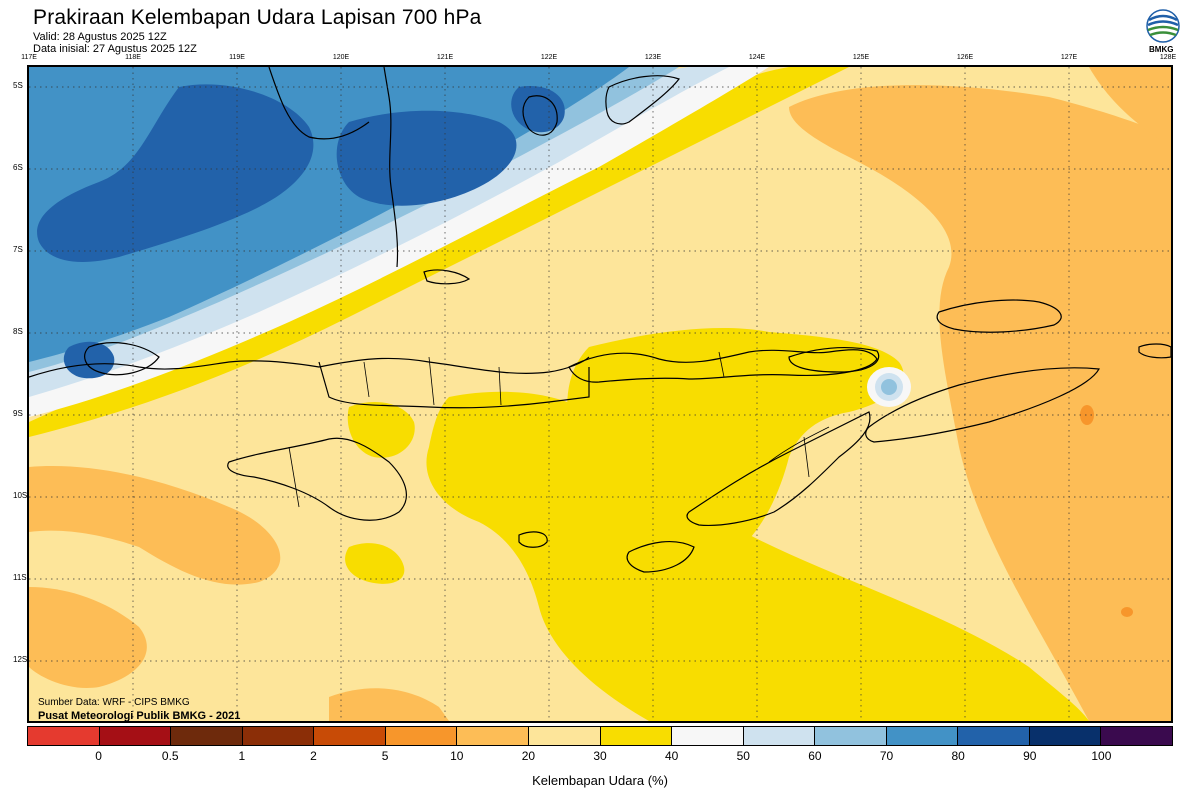 The width and height of the screenshot is (1200, 800). What do you see at coordinates (861, 57) in the screenshot?
I see `longitude-label: 125E` at bounding box center [861, 57].